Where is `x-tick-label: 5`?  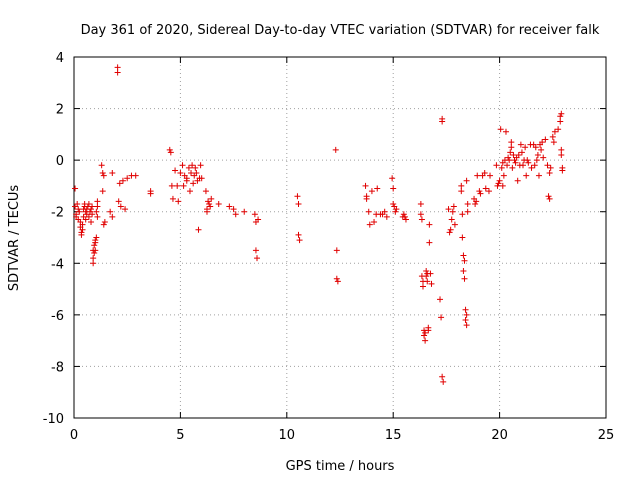
x-tick-label: 5 is located at coordinates (180, 435).